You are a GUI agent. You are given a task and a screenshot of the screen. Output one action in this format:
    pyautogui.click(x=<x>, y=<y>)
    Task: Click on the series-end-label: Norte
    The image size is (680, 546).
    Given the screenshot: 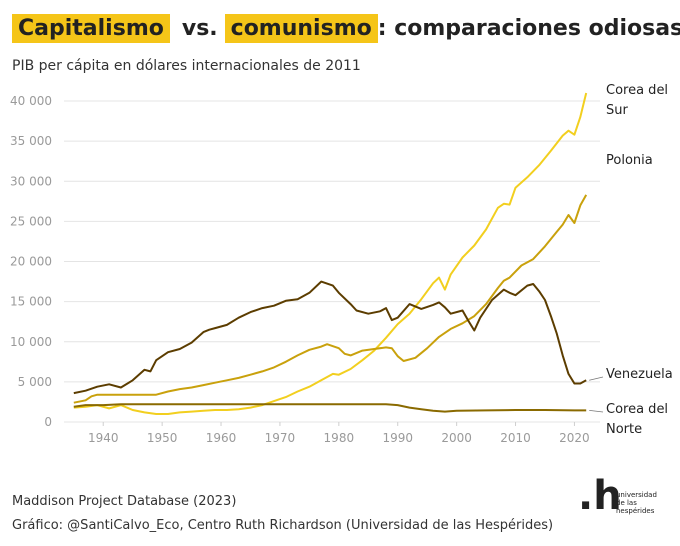 What is the action you would take?
    pyautogui.click(x=624, y=429)
    